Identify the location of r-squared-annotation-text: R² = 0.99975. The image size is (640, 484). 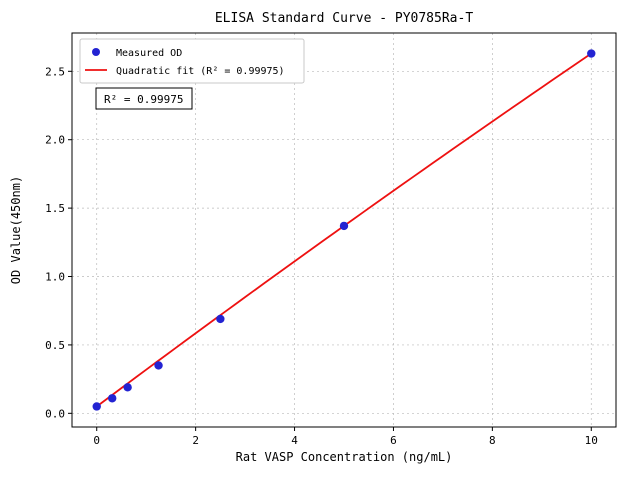
(143, 99).